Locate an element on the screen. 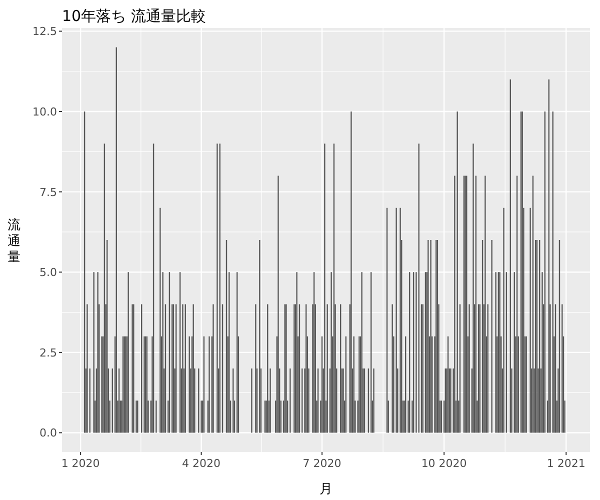  x-tick-label: 7 2020 is located at coordinates (322, 463).